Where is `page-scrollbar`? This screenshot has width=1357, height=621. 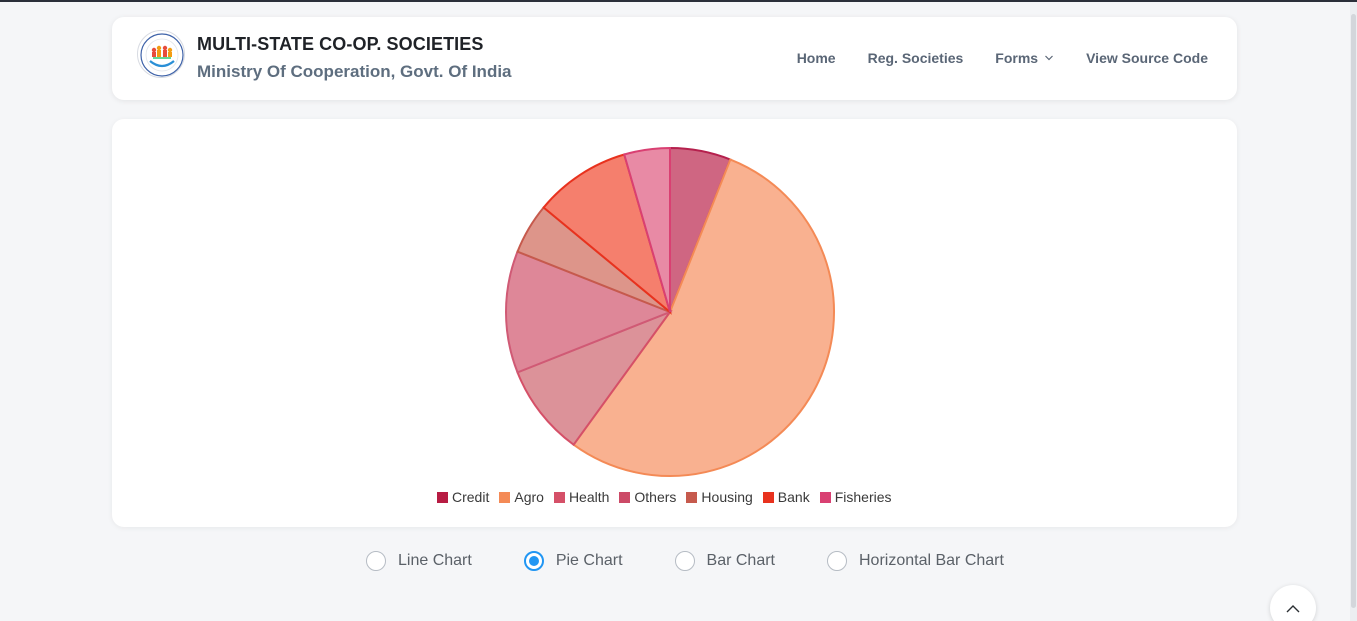
page-scrollbar is located at coordinates (1353, 311).